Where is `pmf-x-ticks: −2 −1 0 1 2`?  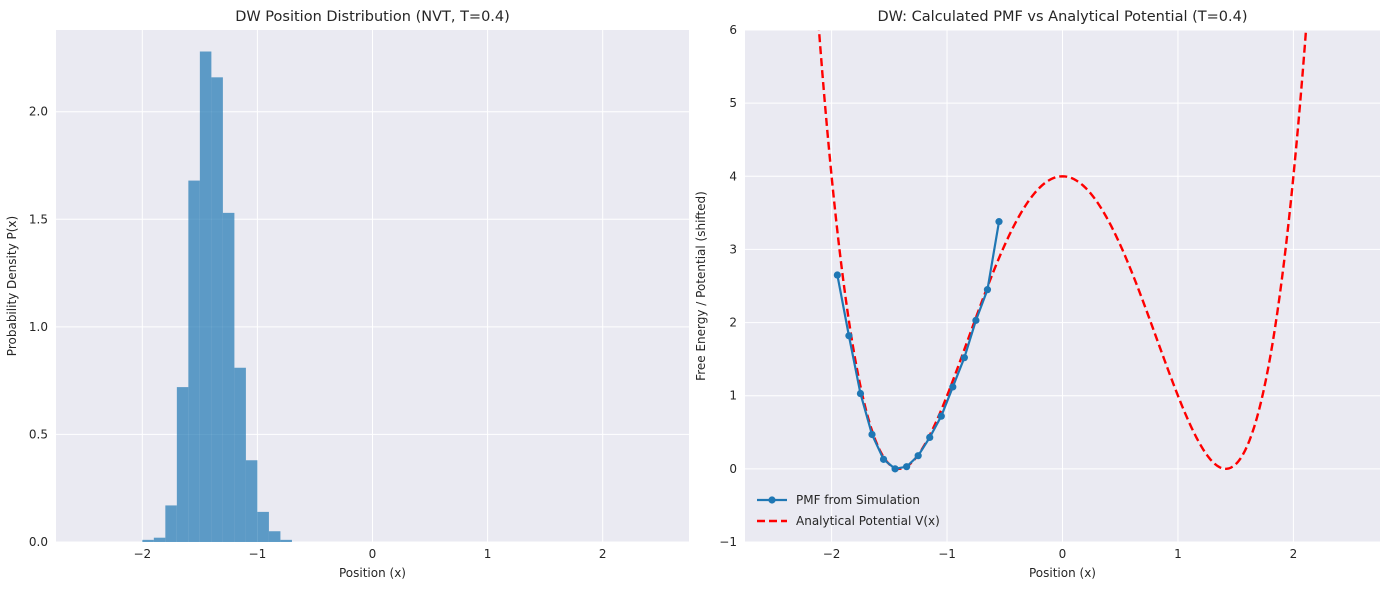
pmf-x-ticks: −2 −1 0 1 2 is located at coordinates (1060, 554).